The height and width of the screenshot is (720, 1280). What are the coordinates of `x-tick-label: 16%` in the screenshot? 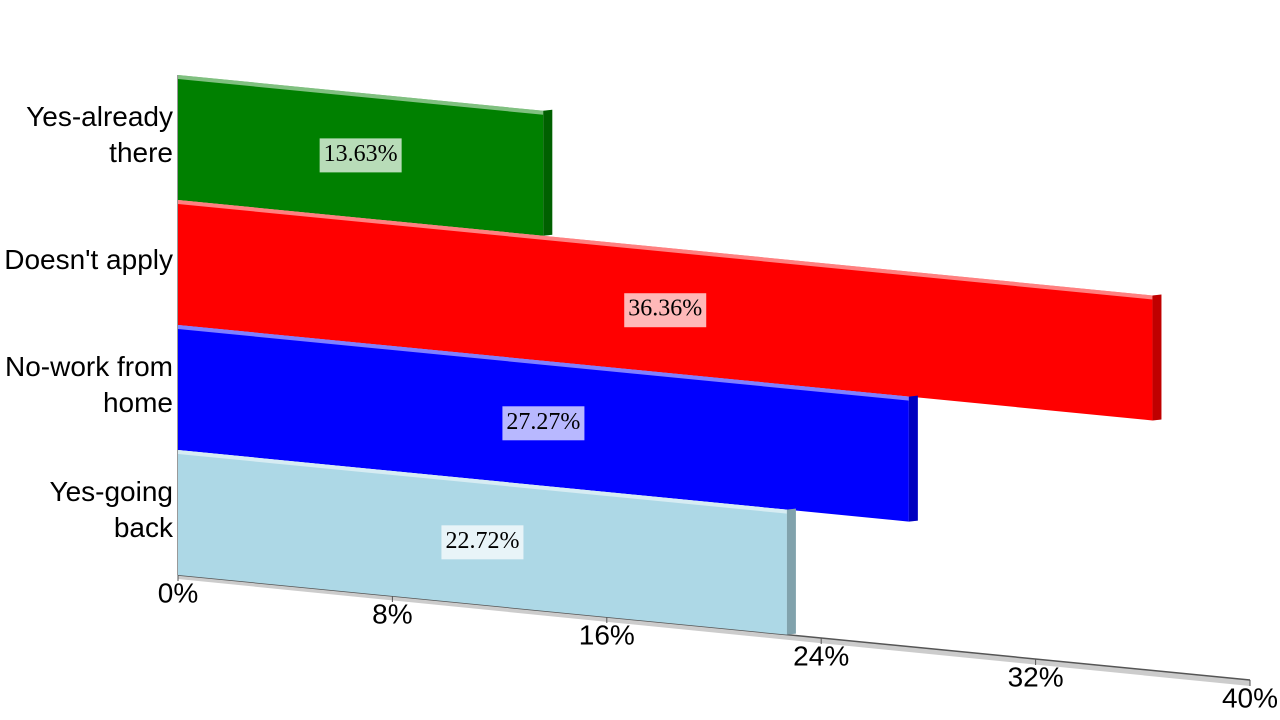 It's located at (607, 634).